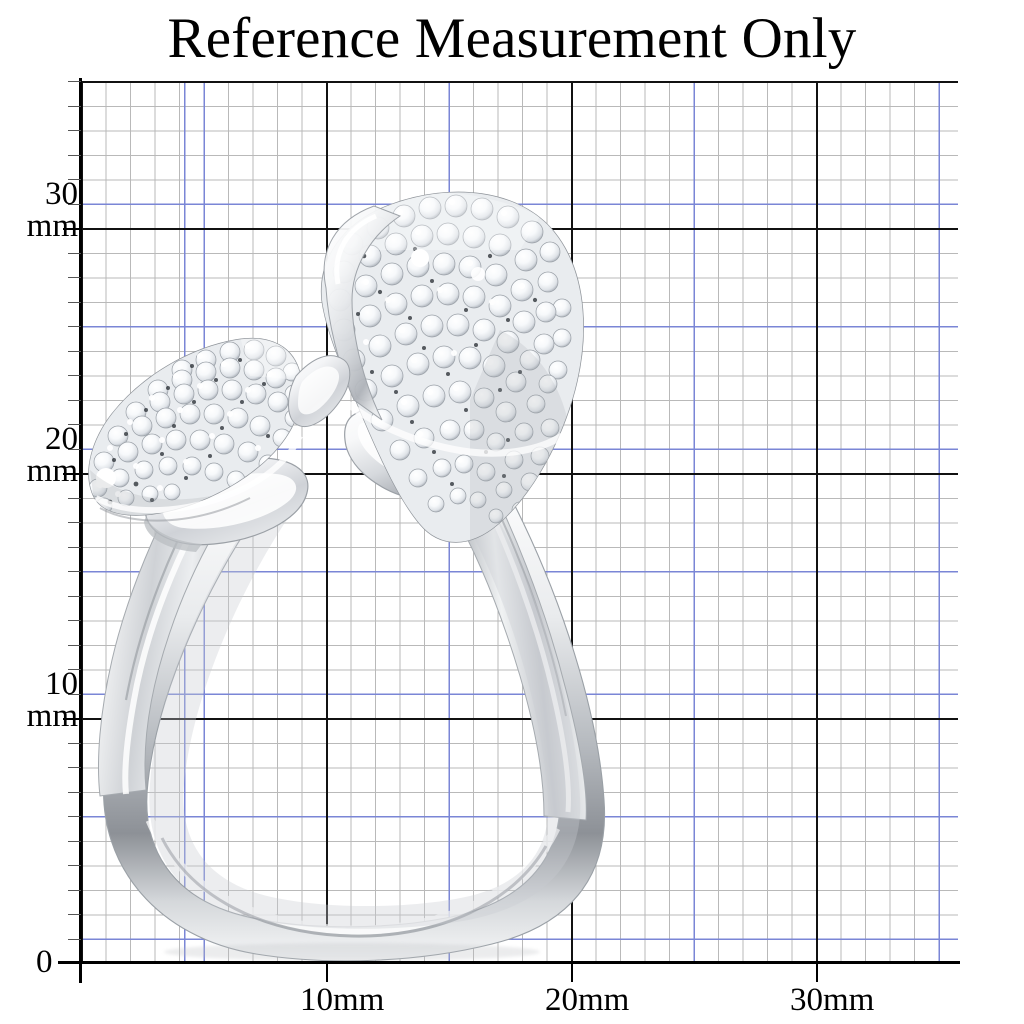  What do you see at coordinates (74, 768) in the screenshot?
I see `y-tick-8mm` at bounding box center [74, 768].